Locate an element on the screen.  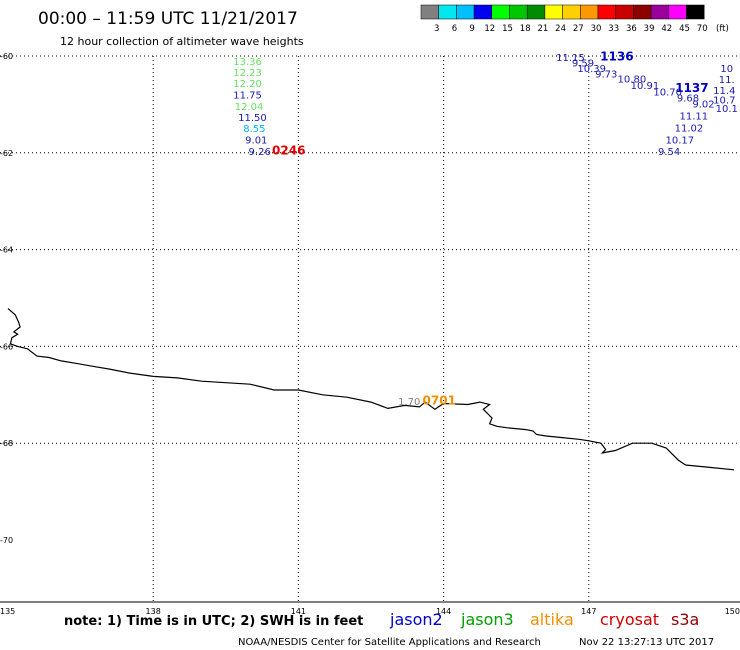
scale-tick-label: 27 is located at coordinates (578, 29).